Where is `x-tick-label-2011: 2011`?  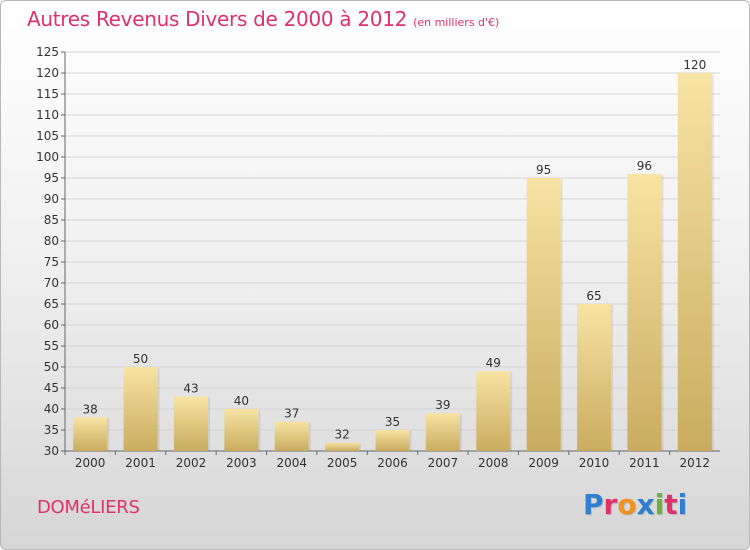
x-tick-label-2011: 2011 is located at coordinates (644, 463).